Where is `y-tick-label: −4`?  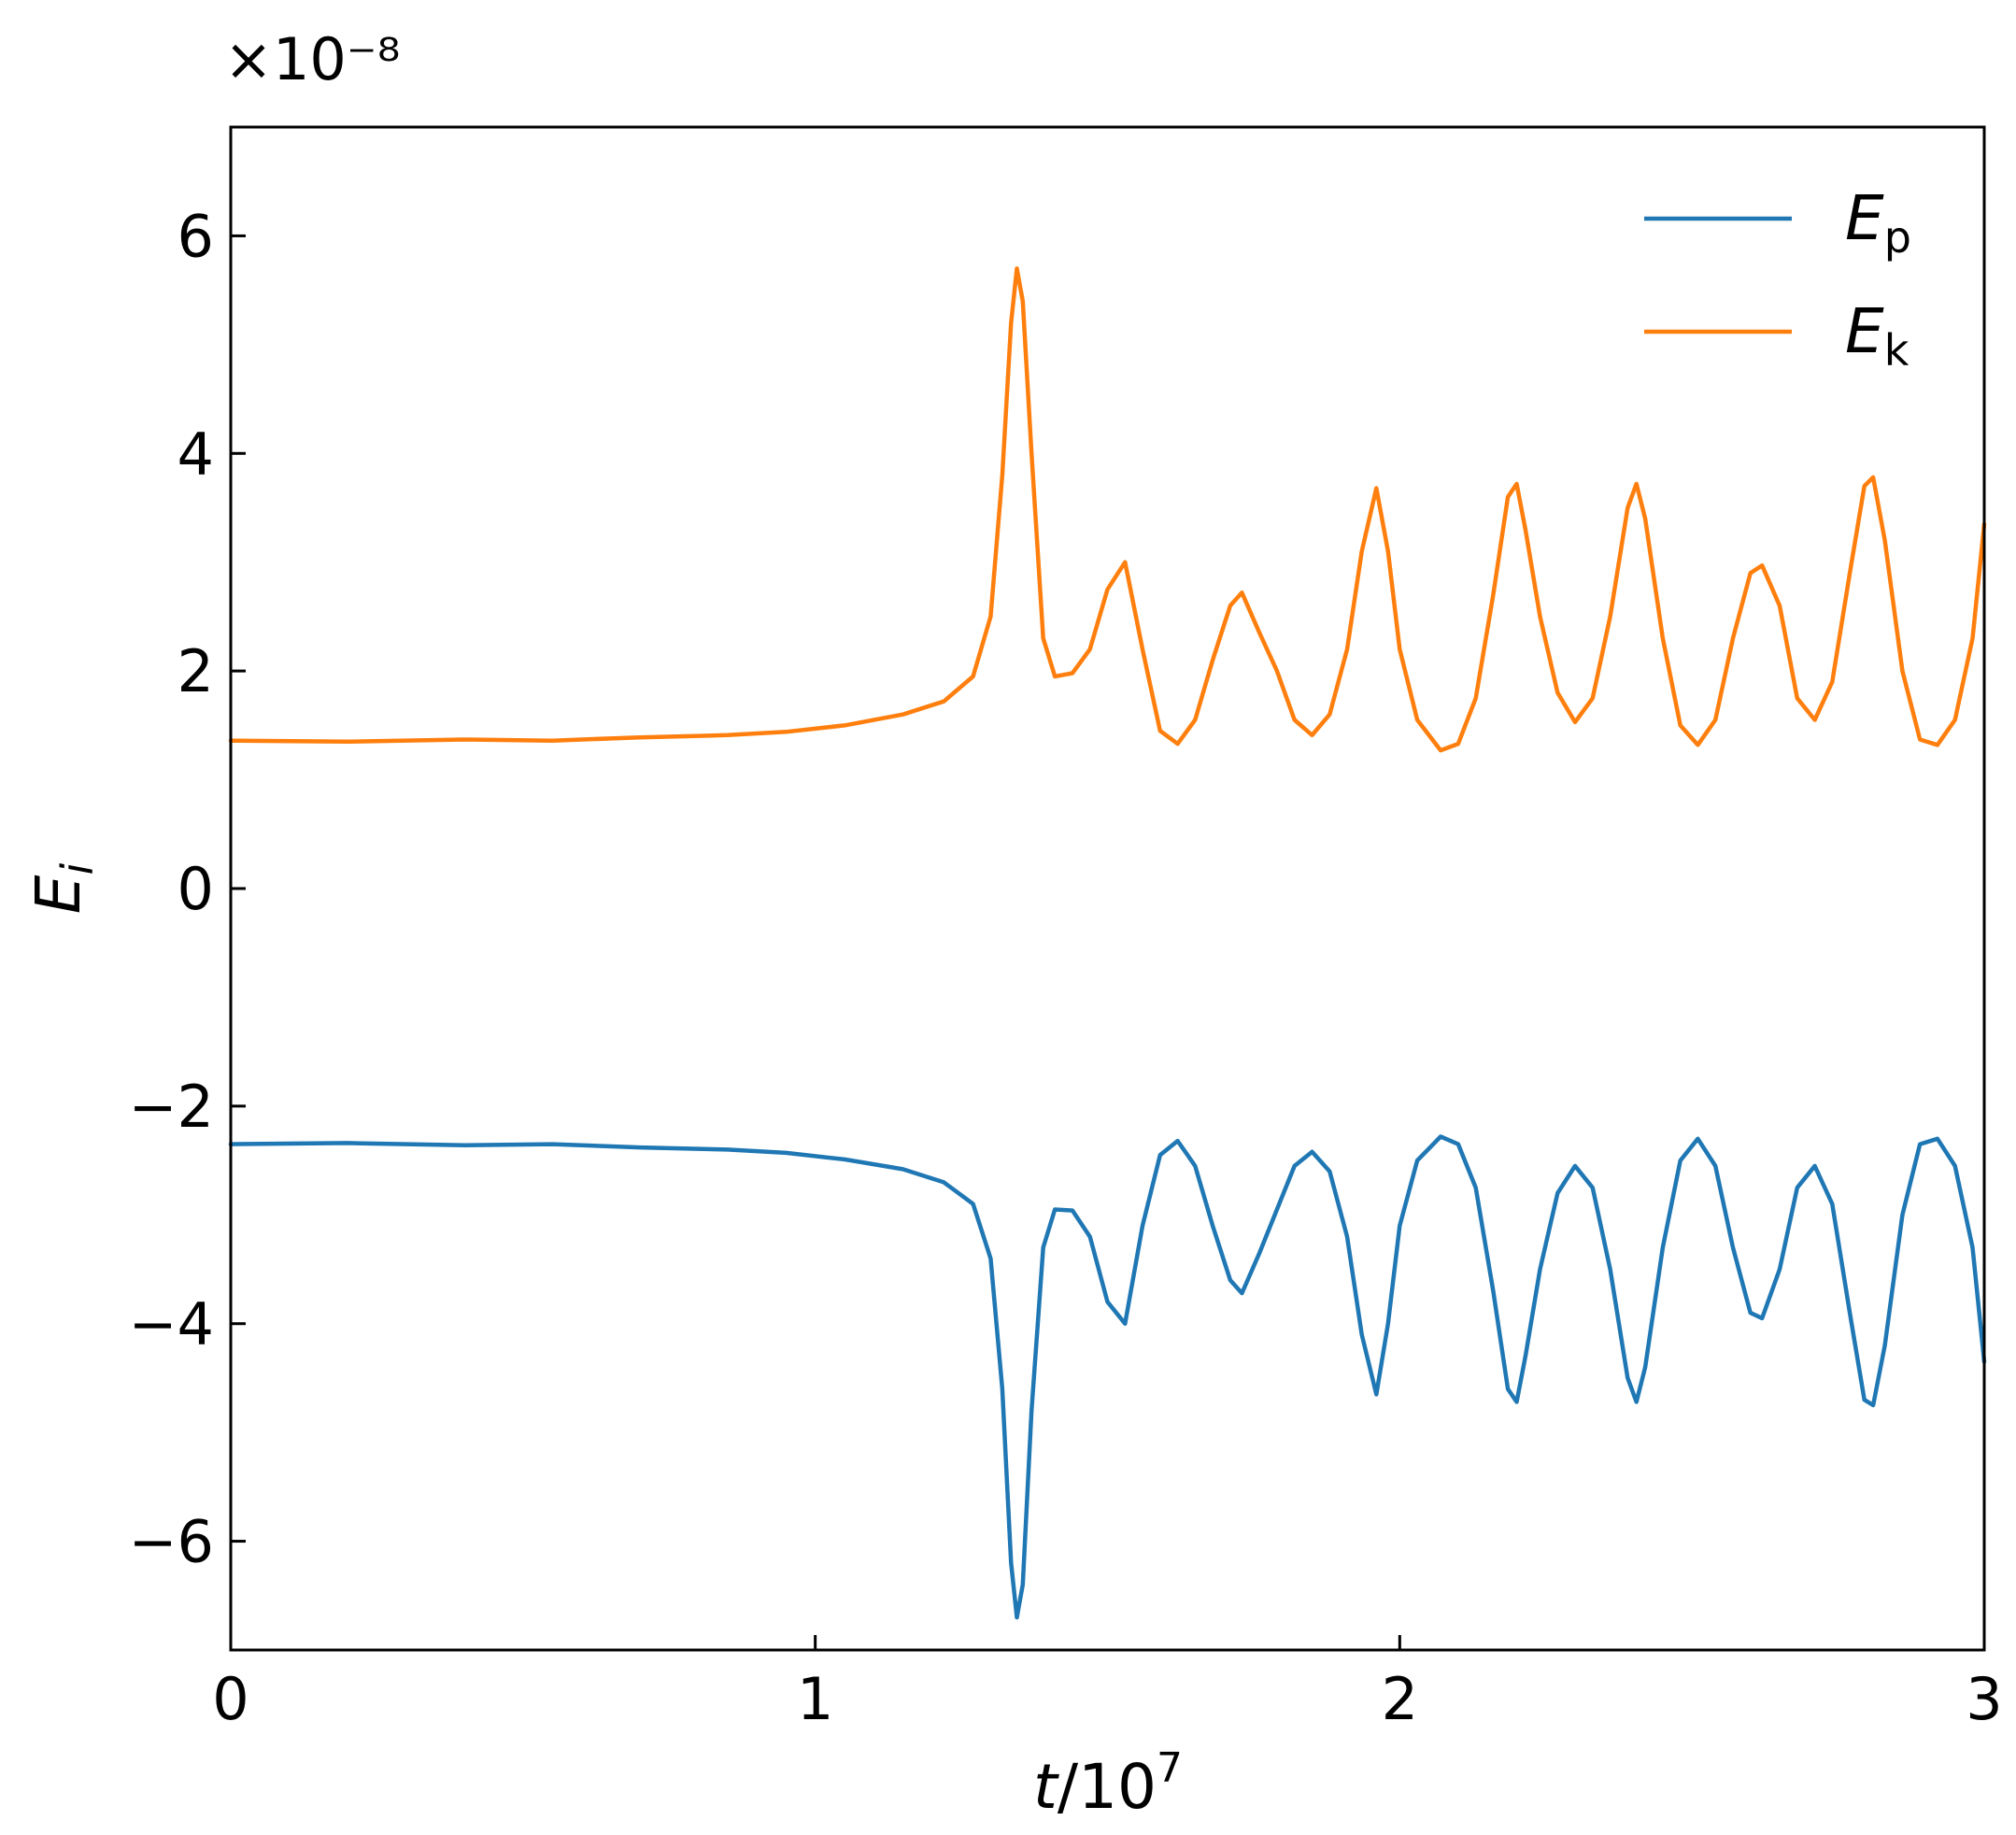 y-tick-label: −4 is located at coordinates (171, 1324).